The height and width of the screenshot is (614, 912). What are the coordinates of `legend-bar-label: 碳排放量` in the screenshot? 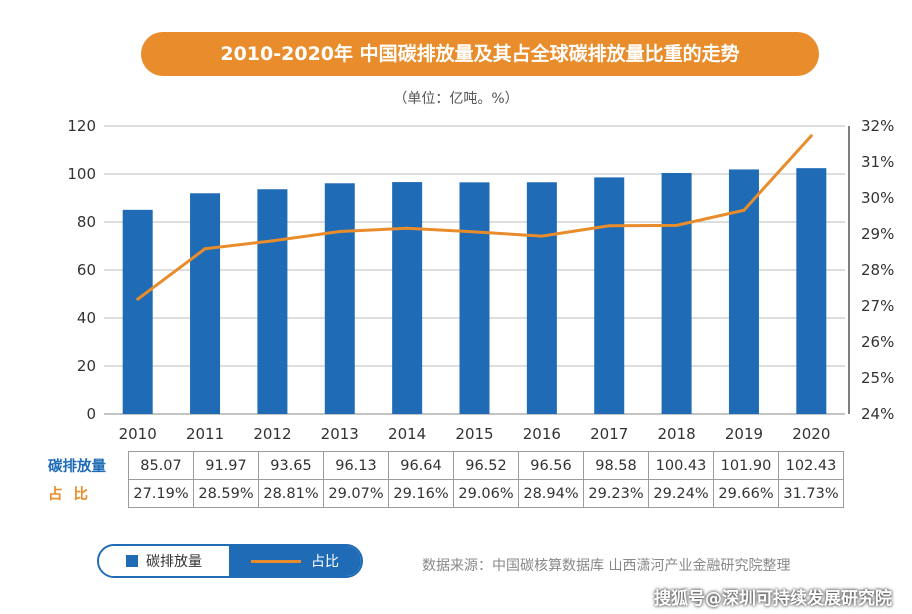 It's located at (174, 562).